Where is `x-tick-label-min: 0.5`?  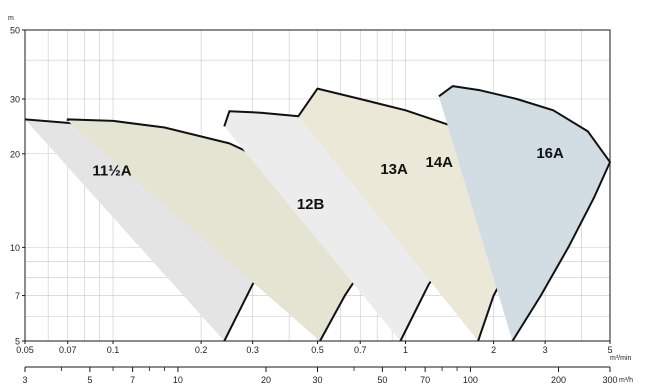 x-tick-label-min: 0.5 is located at coordinates (317, 350).